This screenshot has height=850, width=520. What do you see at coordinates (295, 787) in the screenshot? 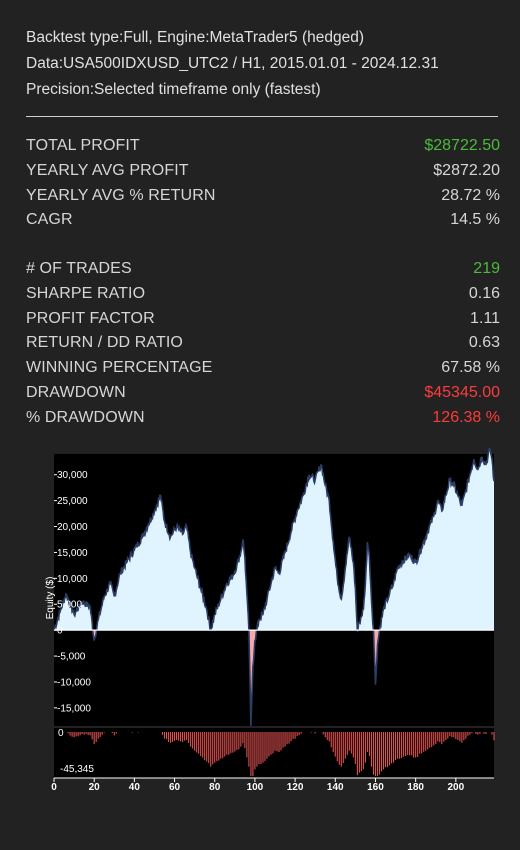
I see `x-tick-label: 120` at bounding box center [295, 787].